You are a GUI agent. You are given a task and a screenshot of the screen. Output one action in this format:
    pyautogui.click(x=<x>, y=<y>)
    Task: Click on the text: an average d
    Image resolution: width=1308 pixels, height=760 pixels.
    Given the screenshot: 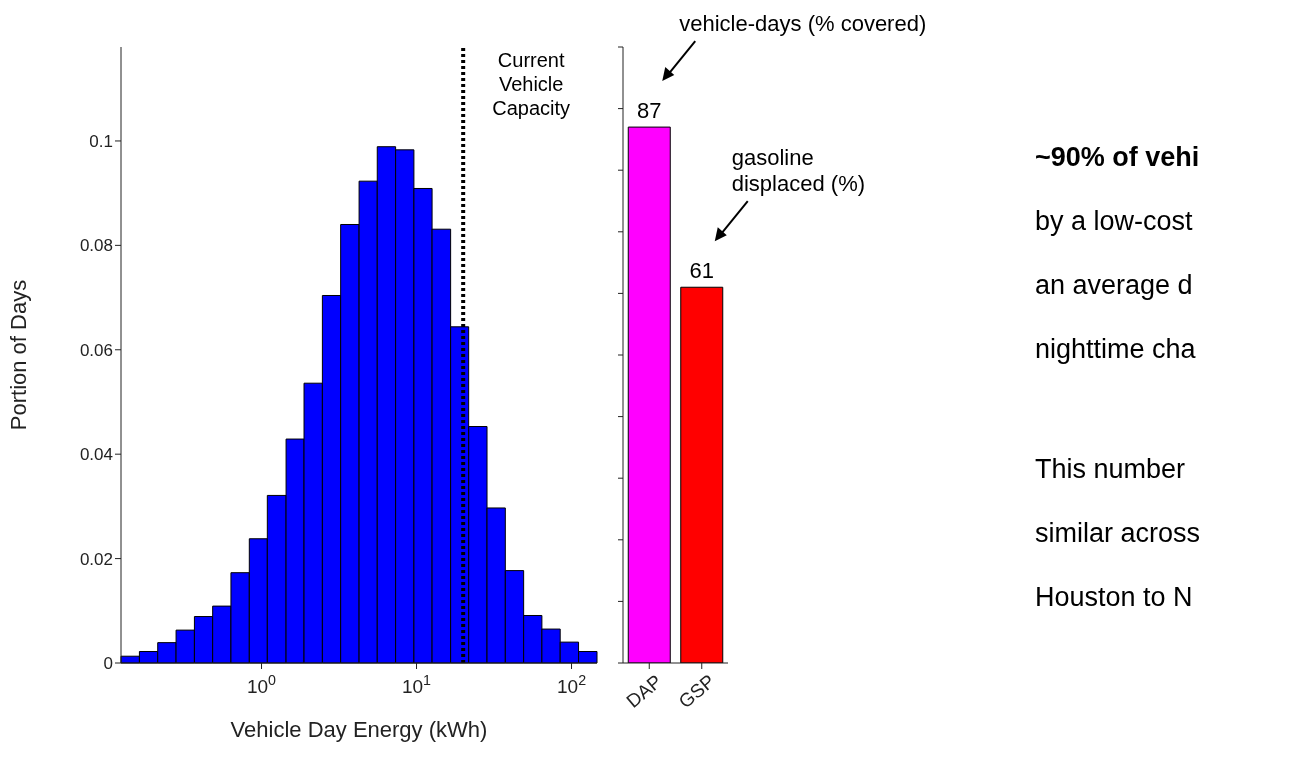 What is the action you would take?
    pyautogui.click(x=1114, y=285)
    